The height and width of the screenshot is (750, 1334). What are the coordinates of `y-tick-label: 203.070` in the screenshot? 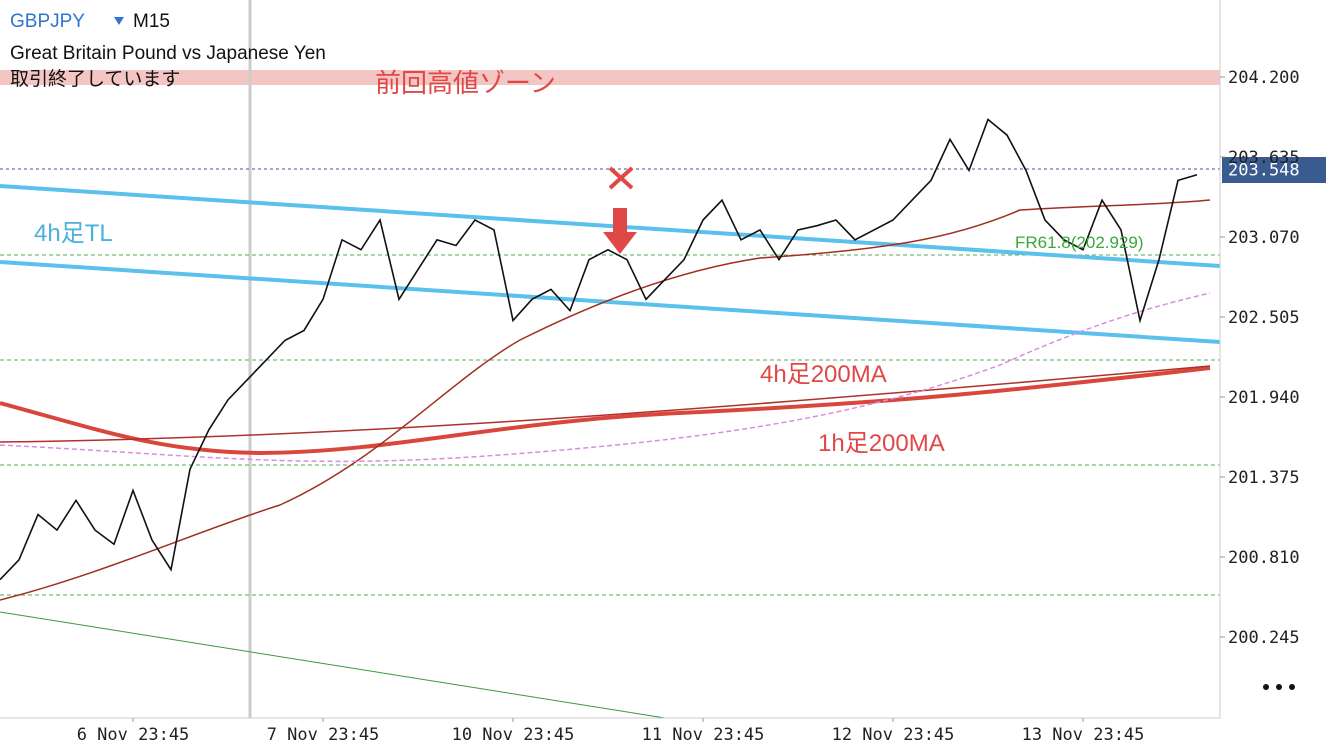 It's located at (1264, 238).